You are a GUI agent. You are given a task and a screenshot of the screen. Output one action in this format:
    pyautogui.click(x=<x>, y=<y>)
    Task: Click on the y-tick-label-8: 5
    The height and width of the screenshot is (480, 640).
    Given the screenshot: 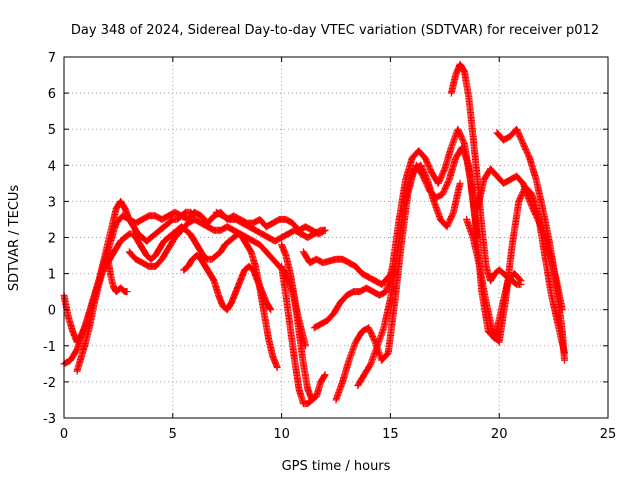 What is the action you would take?
    pyautogui.click(x=52, y=130)
    